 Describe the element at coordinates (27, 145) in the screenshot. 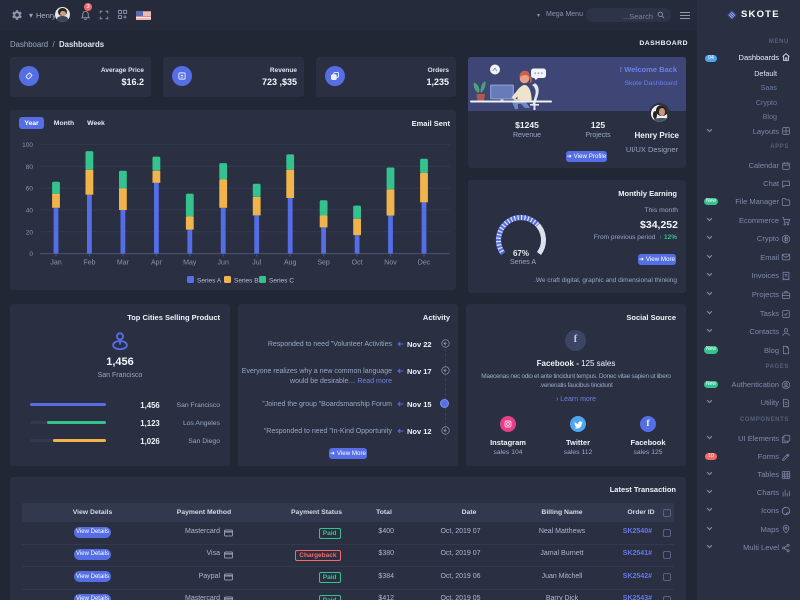

I see `svg-text: 100` at that location.